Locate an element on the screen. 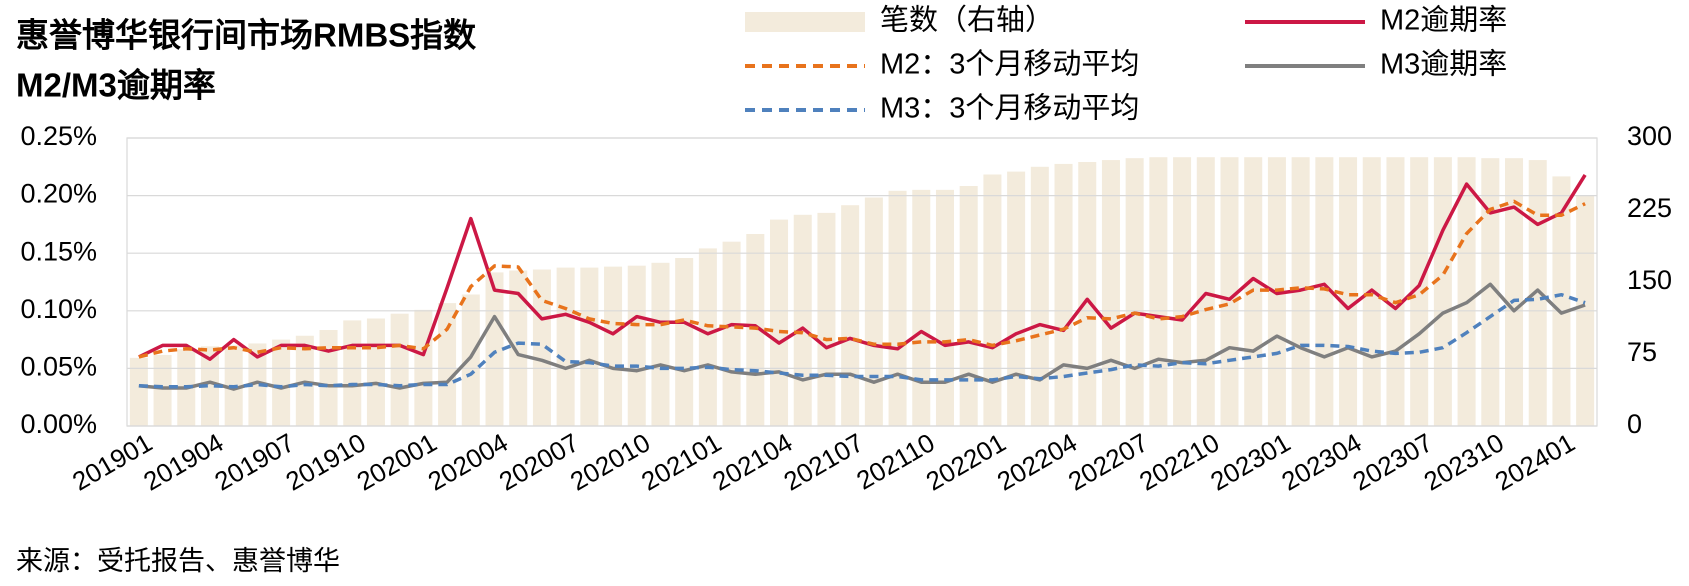  y2-tick-label: 0 is located at coordinates (1634, 424).